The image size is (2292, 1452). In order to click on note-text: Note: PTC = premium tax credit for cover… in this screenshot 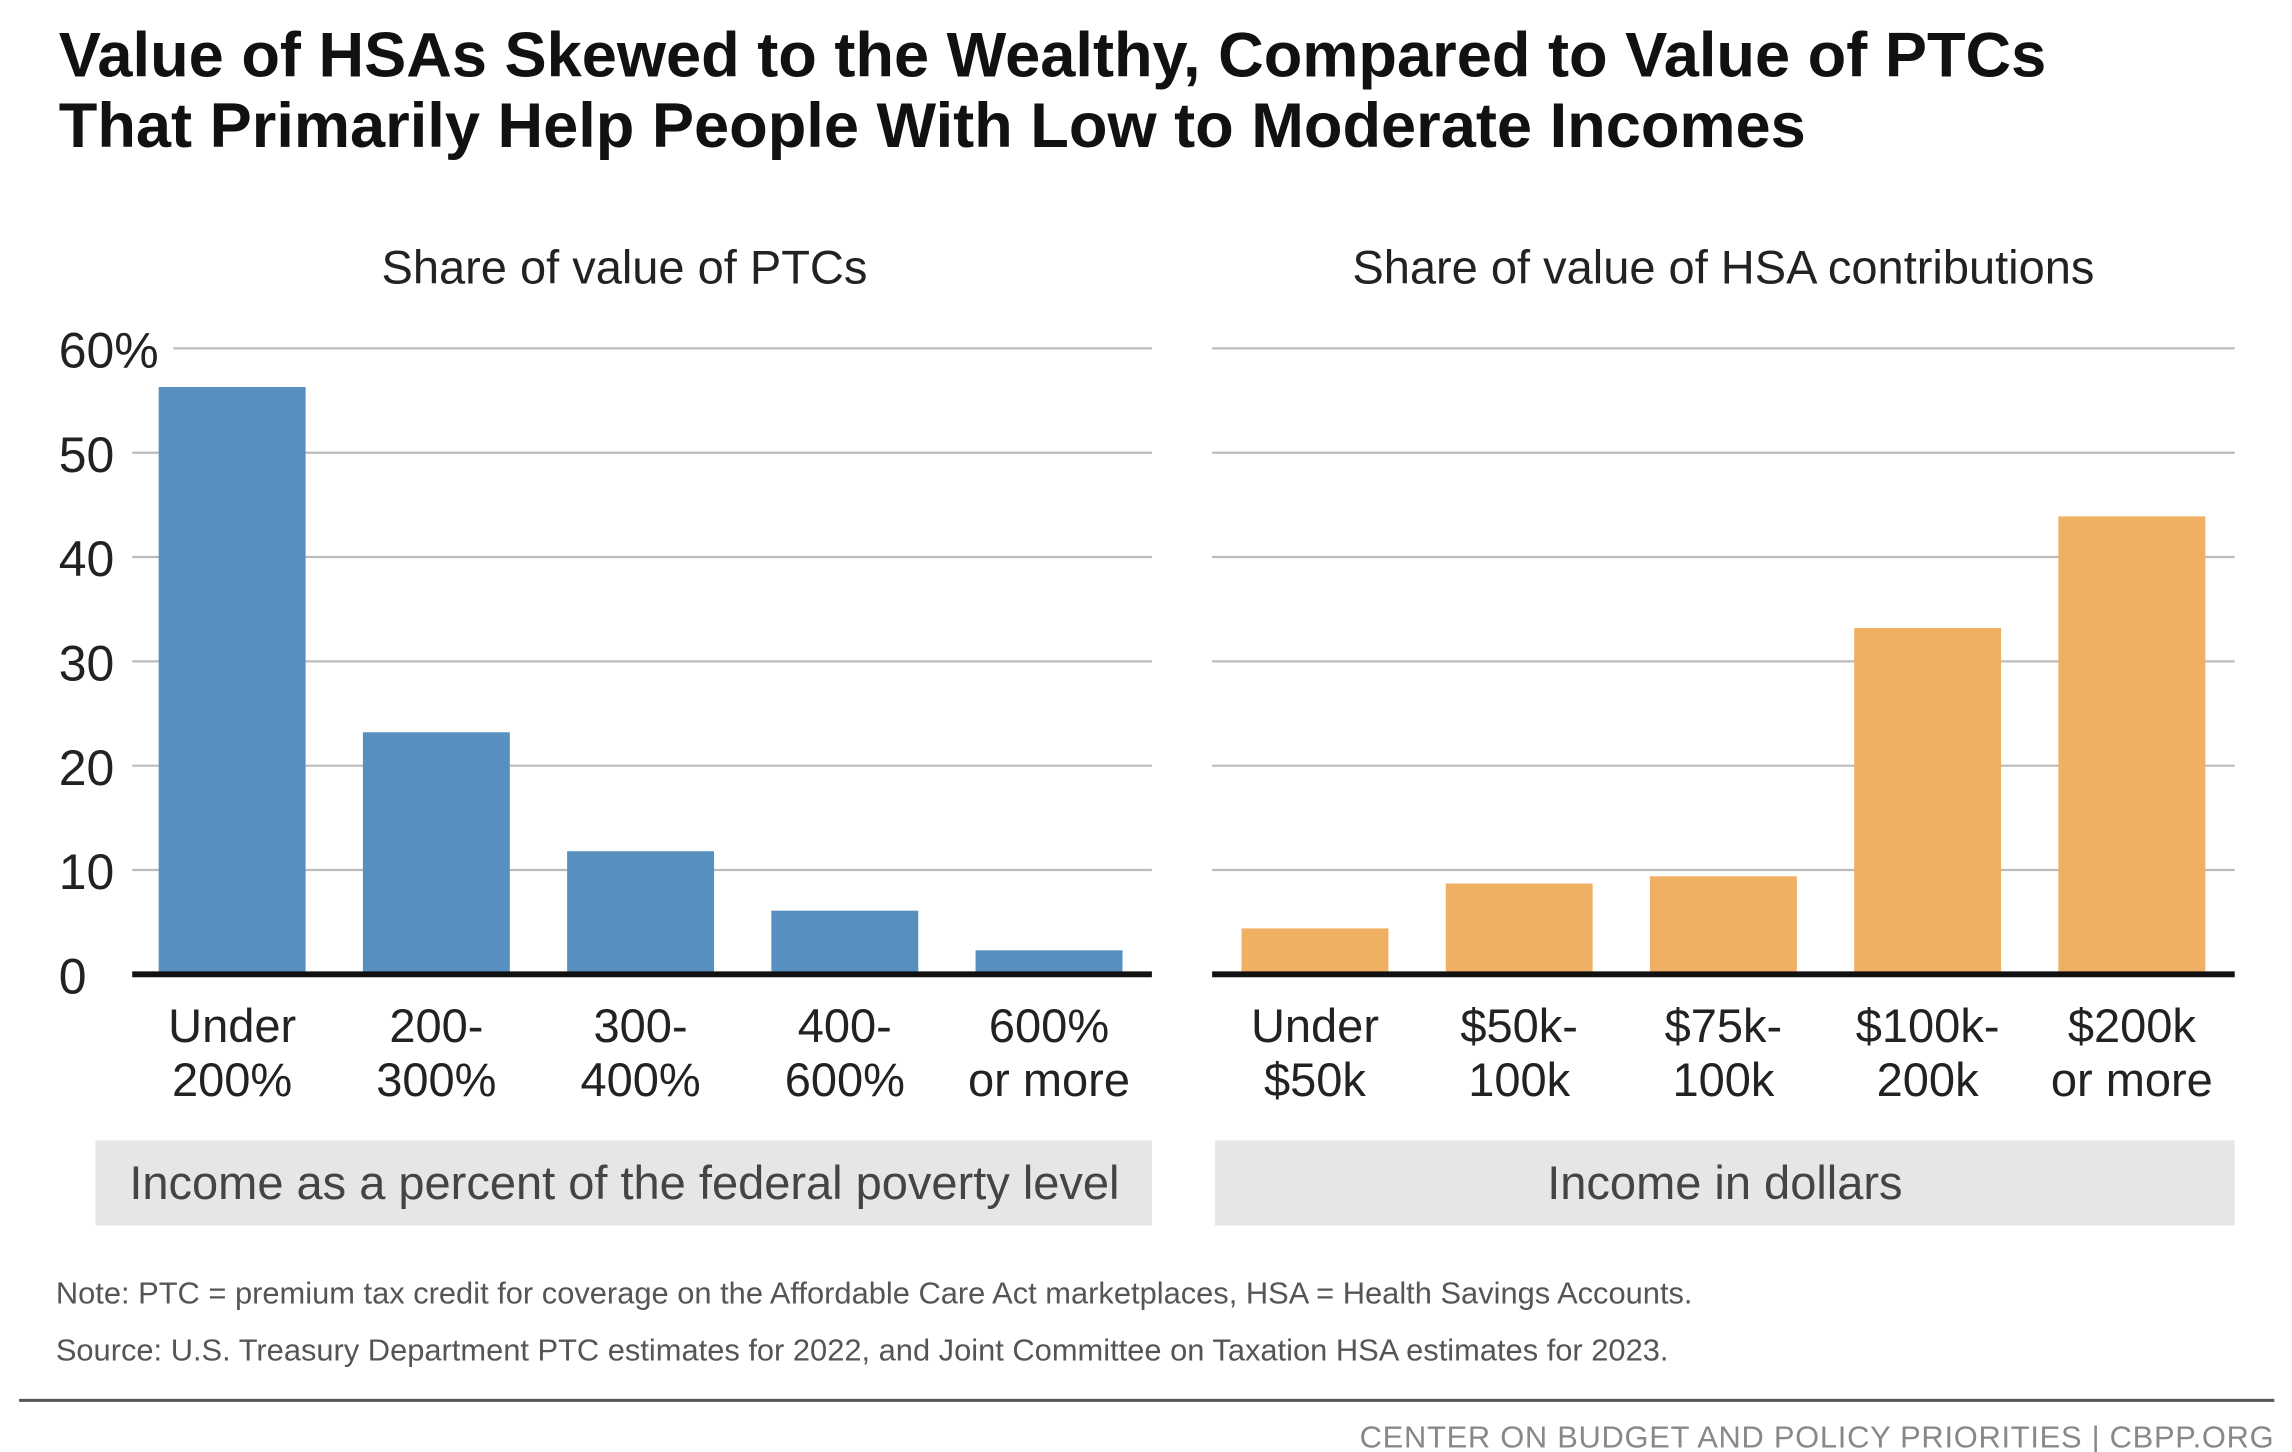, I will do `click(874, 1292)`.